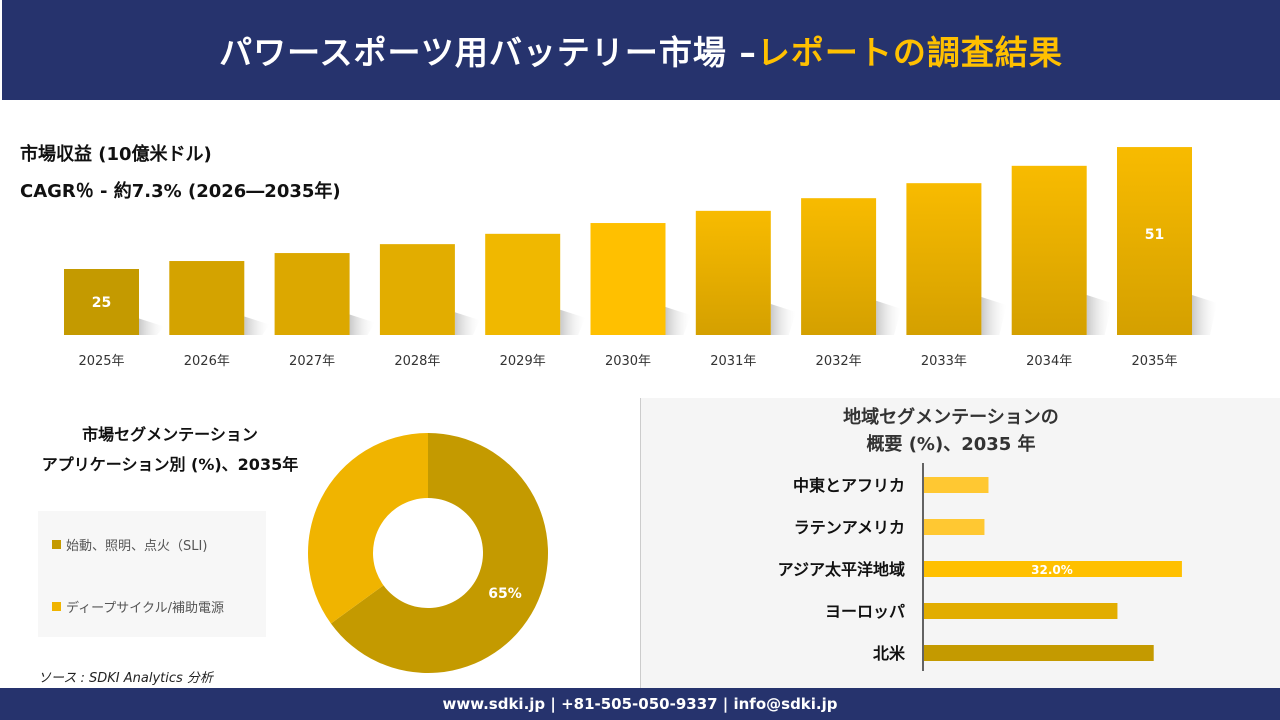 This screenshot has height=720, width=1280. What do you see at coordinates (1039, 653) in the screenshot?
I see `bar-北米` at bounding box center [1039, 653].